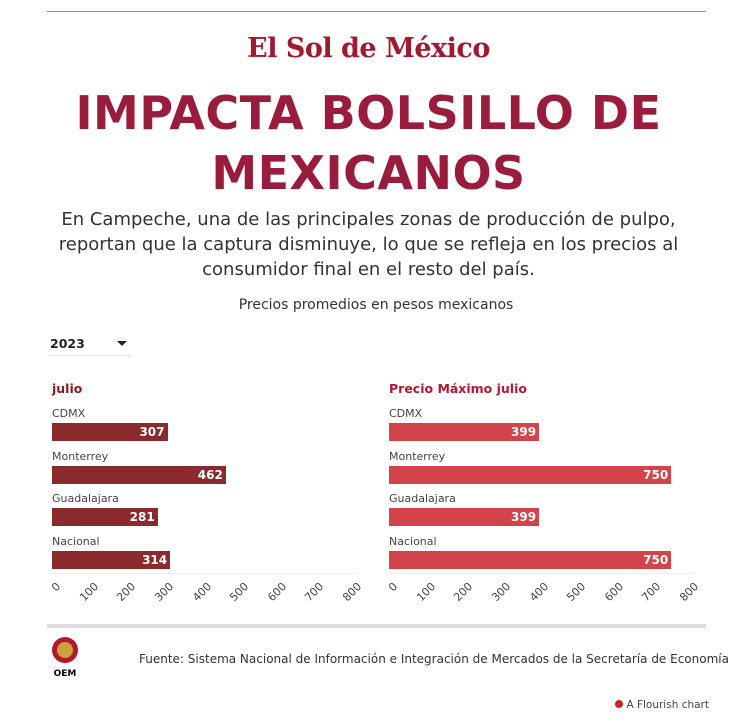 This screenshot has height=725, width=737. What do you see at coordinates (619, 704) in the screenshot?
I see `flourish-icon` at bounding box center [619, 704].